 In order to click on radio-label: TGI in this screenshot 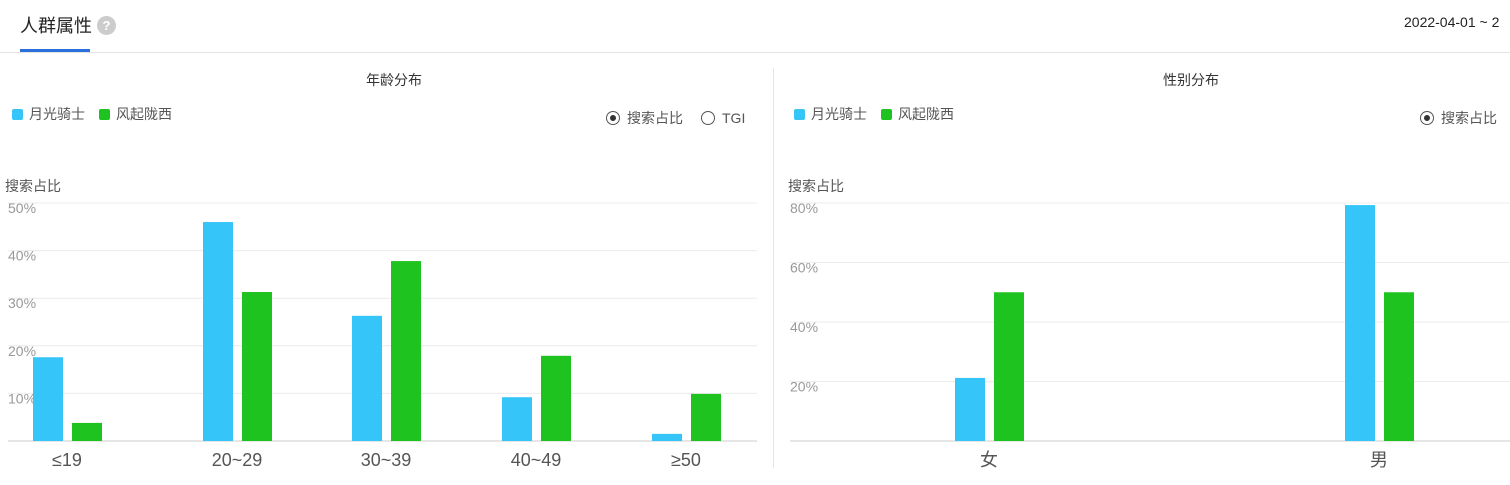, I will do `click(734, 118)`.